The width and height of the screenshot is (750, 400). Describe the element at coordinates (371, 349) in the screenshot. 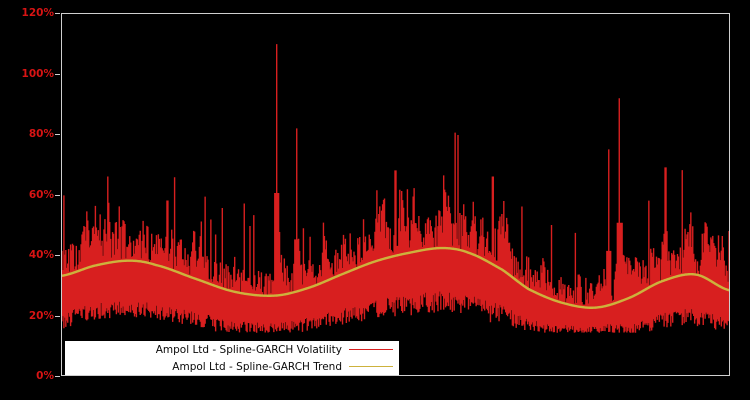

I see `legend-line-volatility` at that location.